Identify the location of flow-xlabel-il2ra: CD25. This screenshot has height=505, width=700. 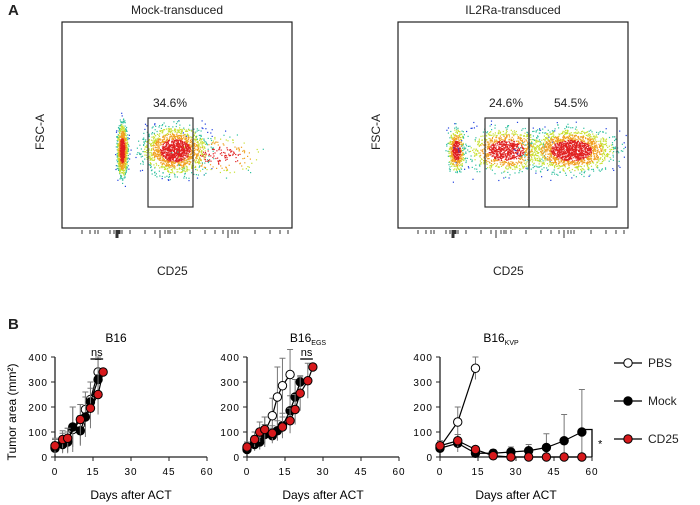
(508, 271).